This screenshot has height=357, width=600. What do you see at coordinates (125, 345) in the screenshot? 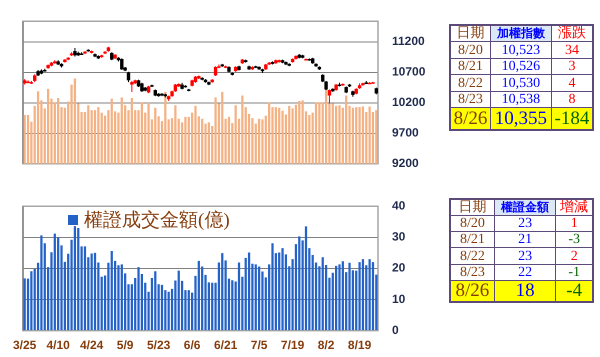
I see `x-tick-label: 5/9` at bounding box center [125, 345].